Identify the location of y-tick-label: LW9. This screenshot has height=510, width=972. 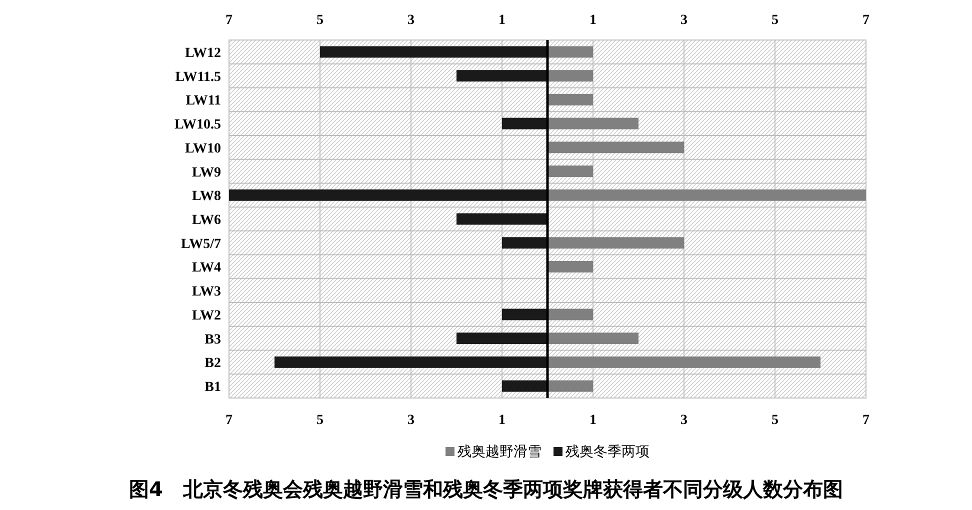
(206, 172).